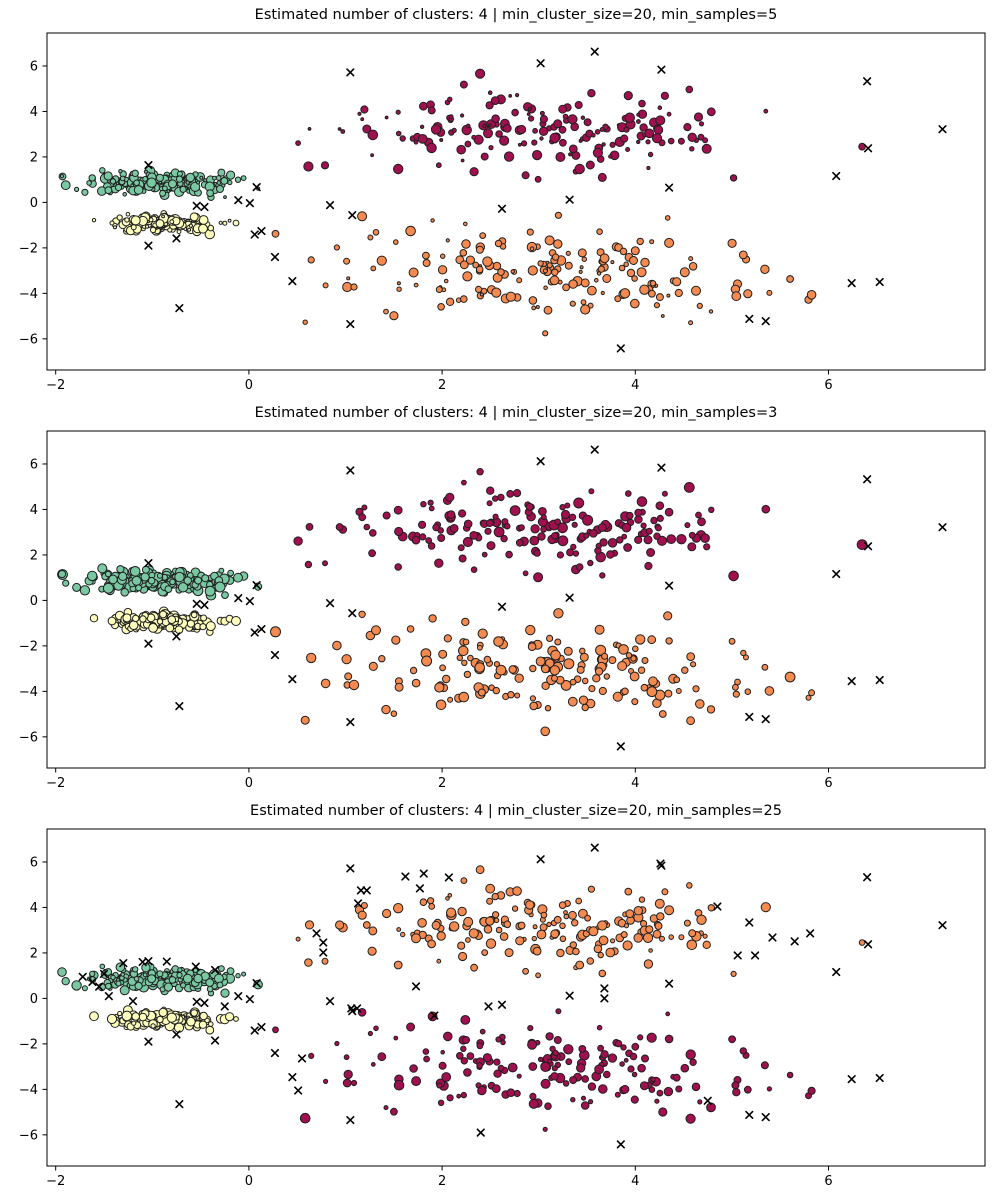  What do you see at coordinates (28, 1090) in the screenshot?
I see `y-tick-label: −4` at bounding box center [28, 1090].